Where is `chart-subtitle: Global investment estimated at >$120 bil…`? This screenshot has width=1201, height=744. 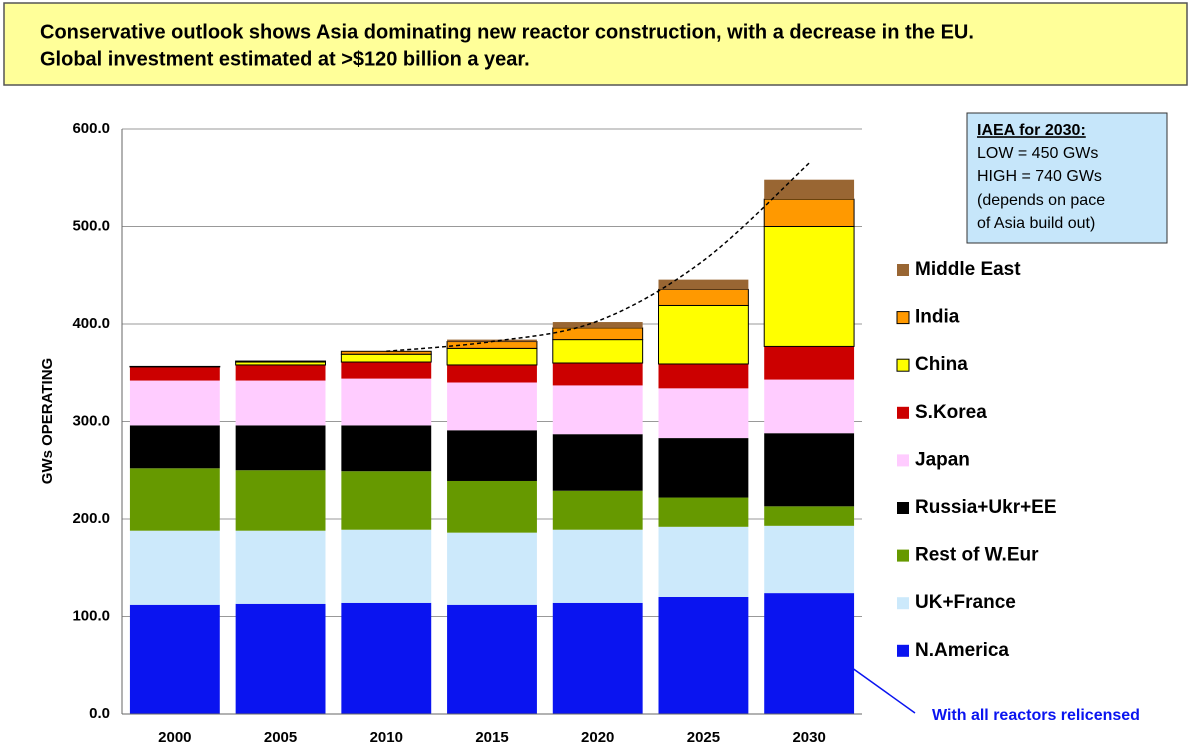 chart-subtitle: Global investment estimated at >$120 bil… is located at coordinates (285, 59).